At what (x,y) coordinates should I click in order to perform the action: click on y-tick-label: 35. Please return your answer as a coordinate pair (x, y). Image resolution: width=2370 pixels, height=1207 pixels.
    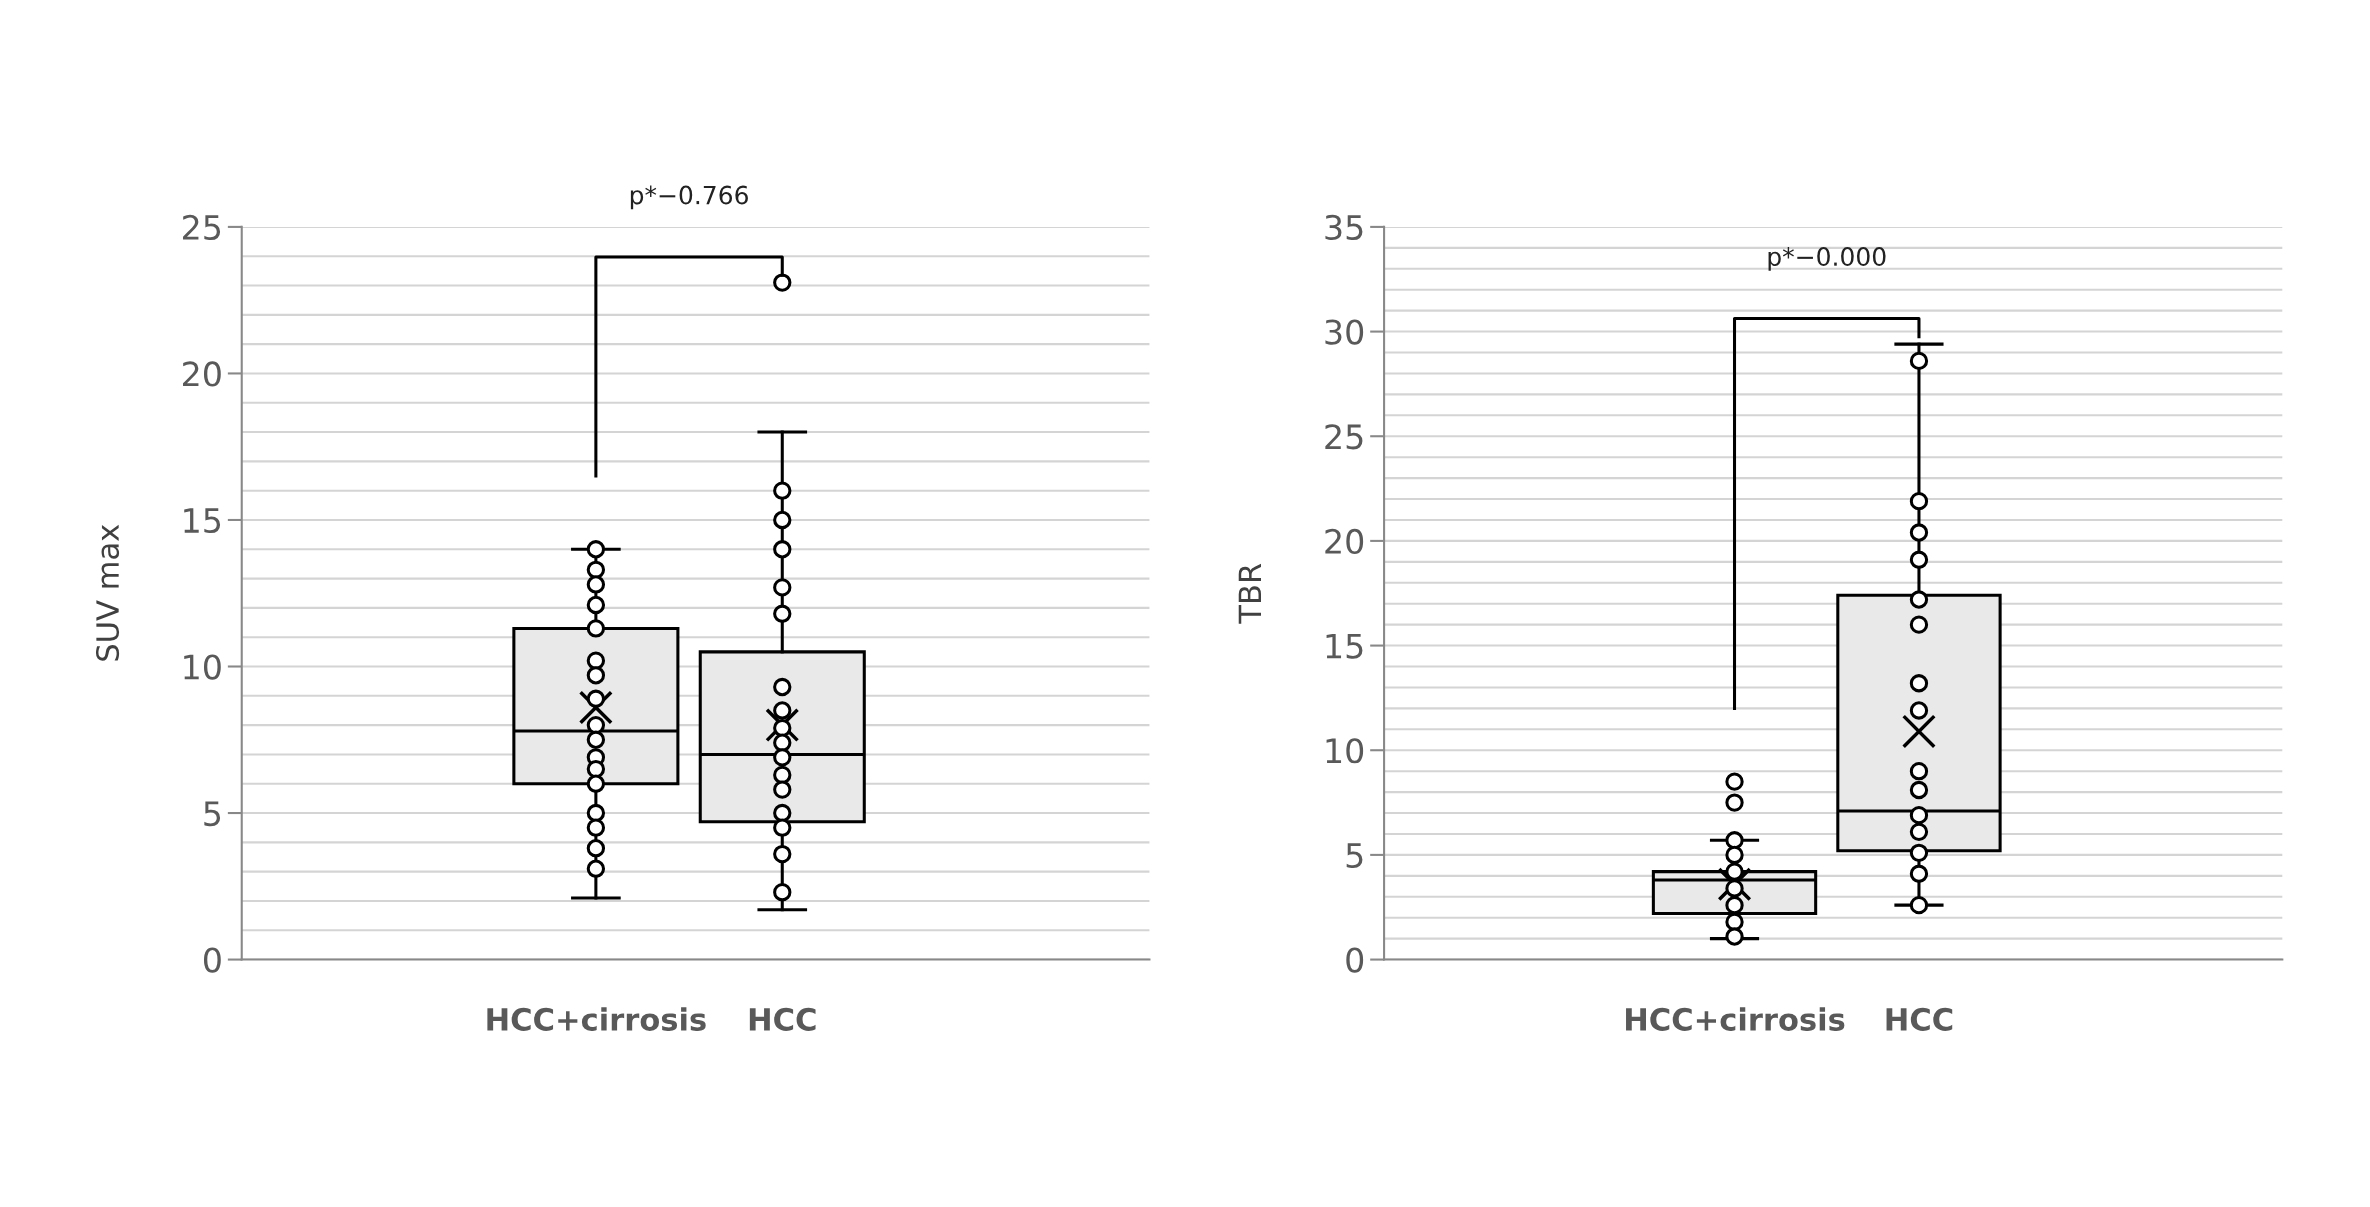
    Looking at the image, I should click on (1344, 227).